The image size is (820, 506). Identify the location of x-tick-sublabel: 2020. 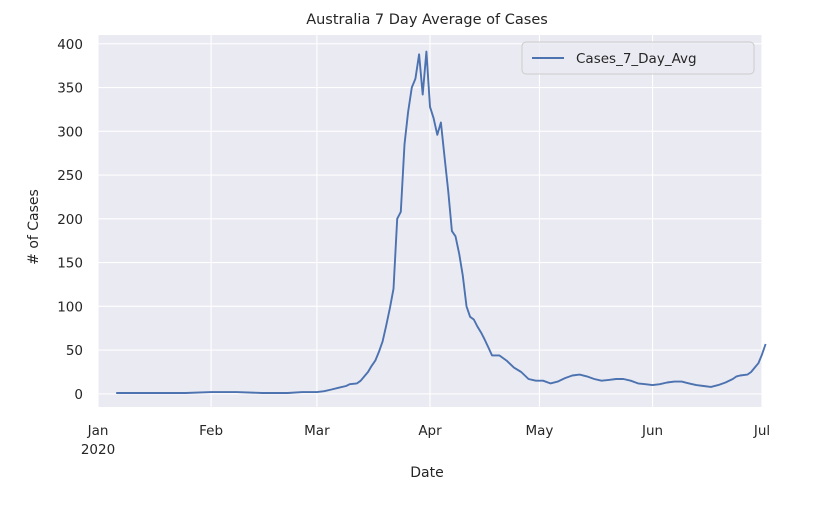
(98, 450).